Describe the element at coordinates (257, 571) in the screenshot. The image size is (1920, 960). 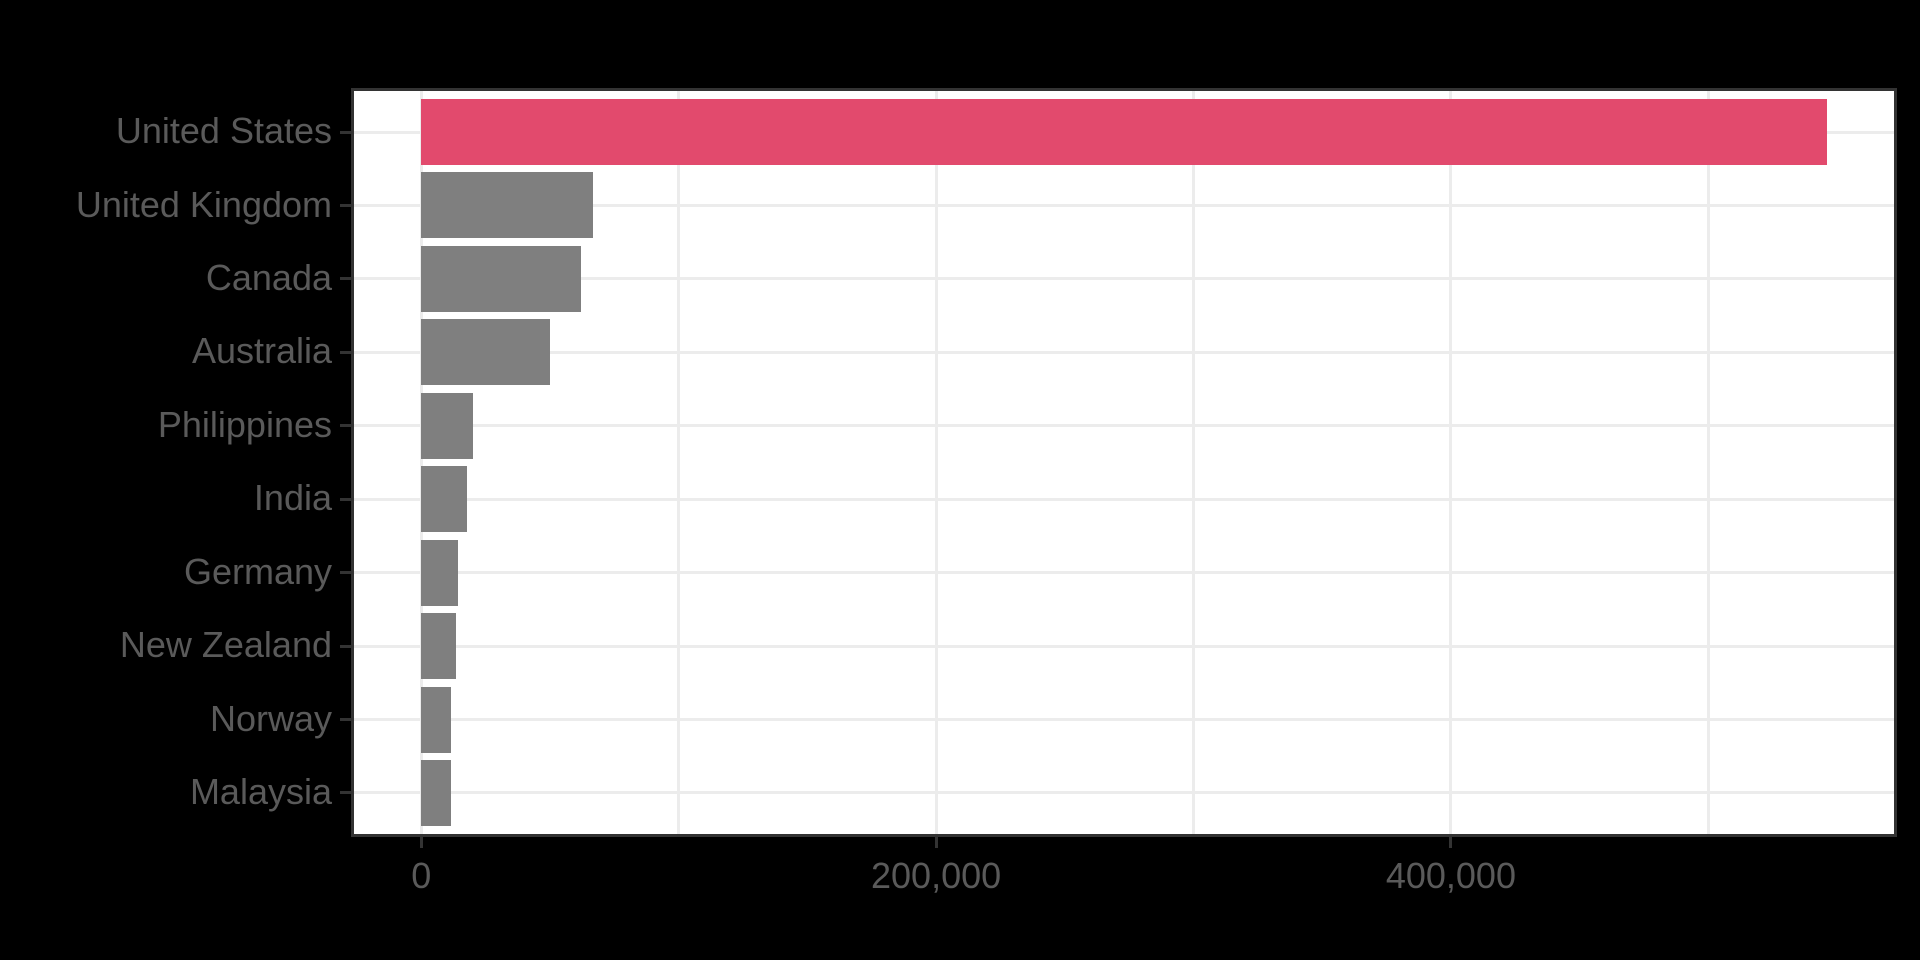
I see `y-axis-label: Germany` at that location.